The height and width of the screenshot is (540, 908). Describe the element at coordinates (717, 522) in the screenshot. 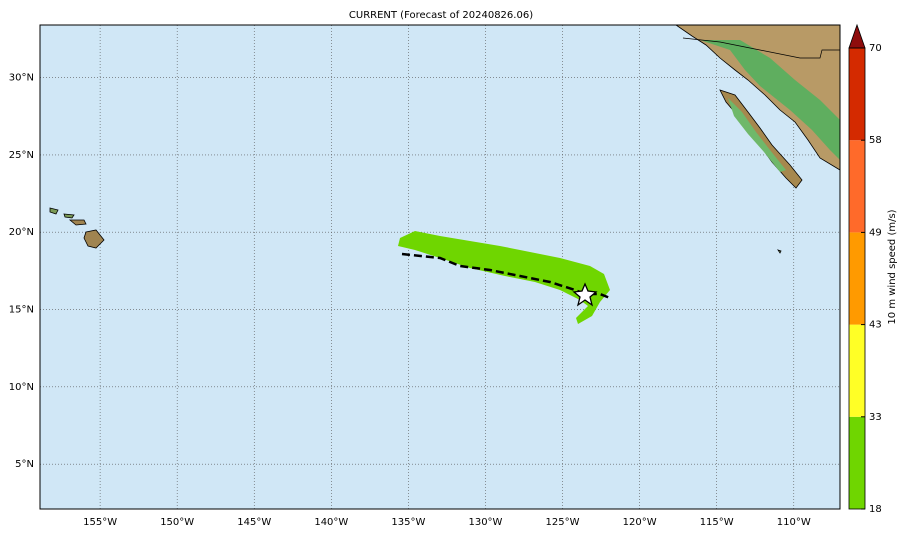

I see `lon-label: 115°W` at that location.